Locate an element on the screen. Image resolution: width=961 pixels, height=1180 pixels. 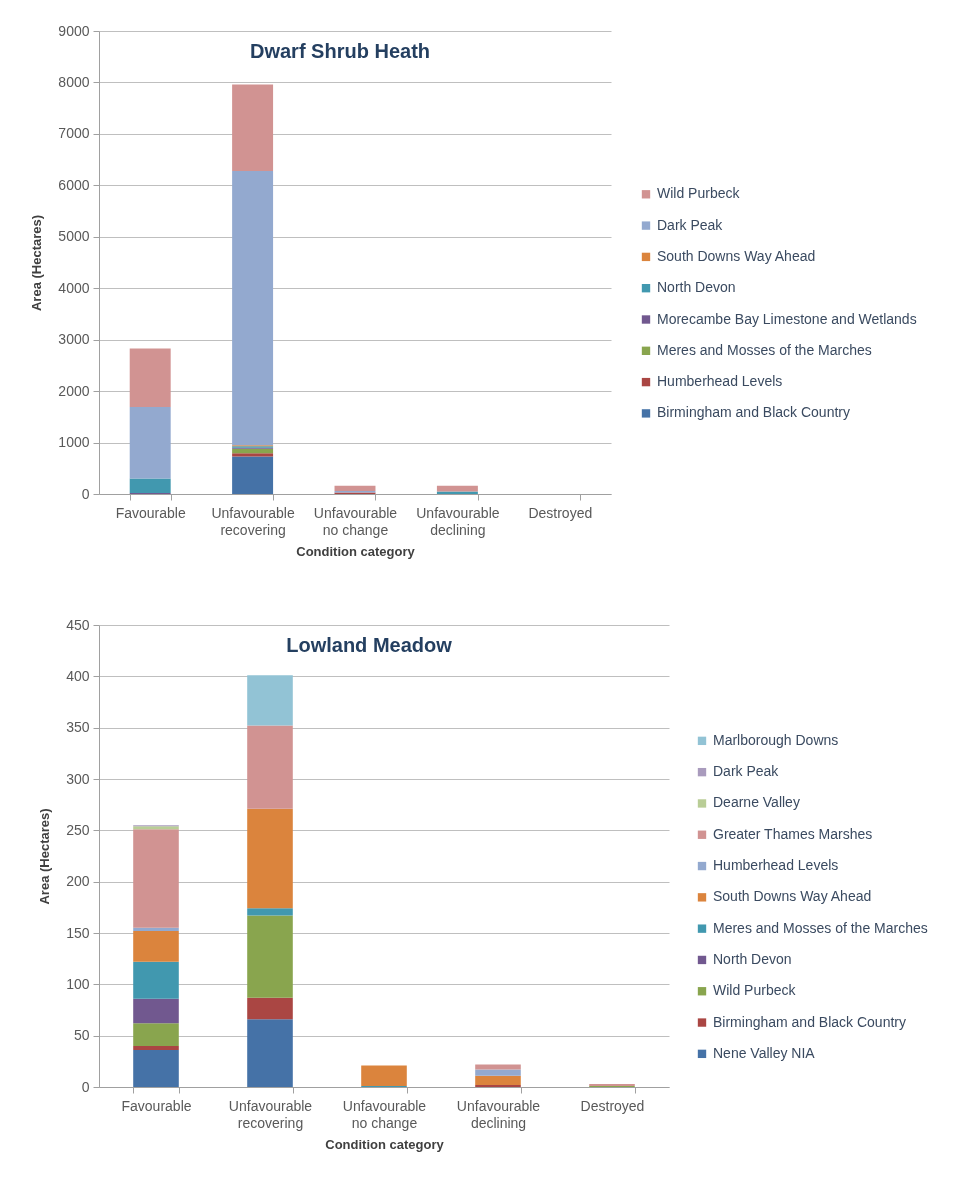
y-tick-label: 2000 is located at coordinates (74, 390).